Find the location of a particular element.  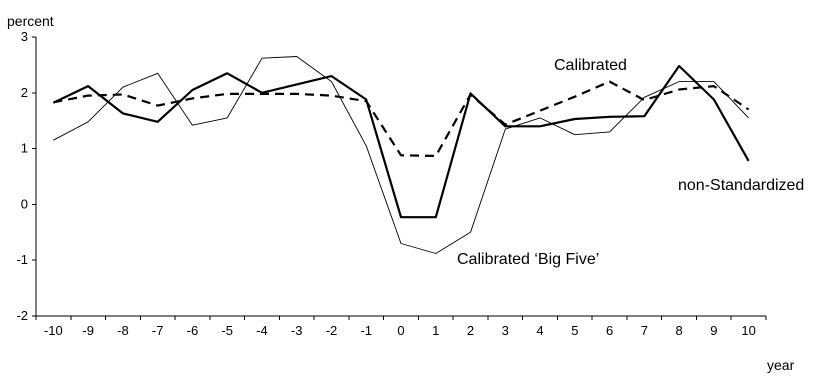

x-tick-label: -6 is located at coordinates (193, 330).